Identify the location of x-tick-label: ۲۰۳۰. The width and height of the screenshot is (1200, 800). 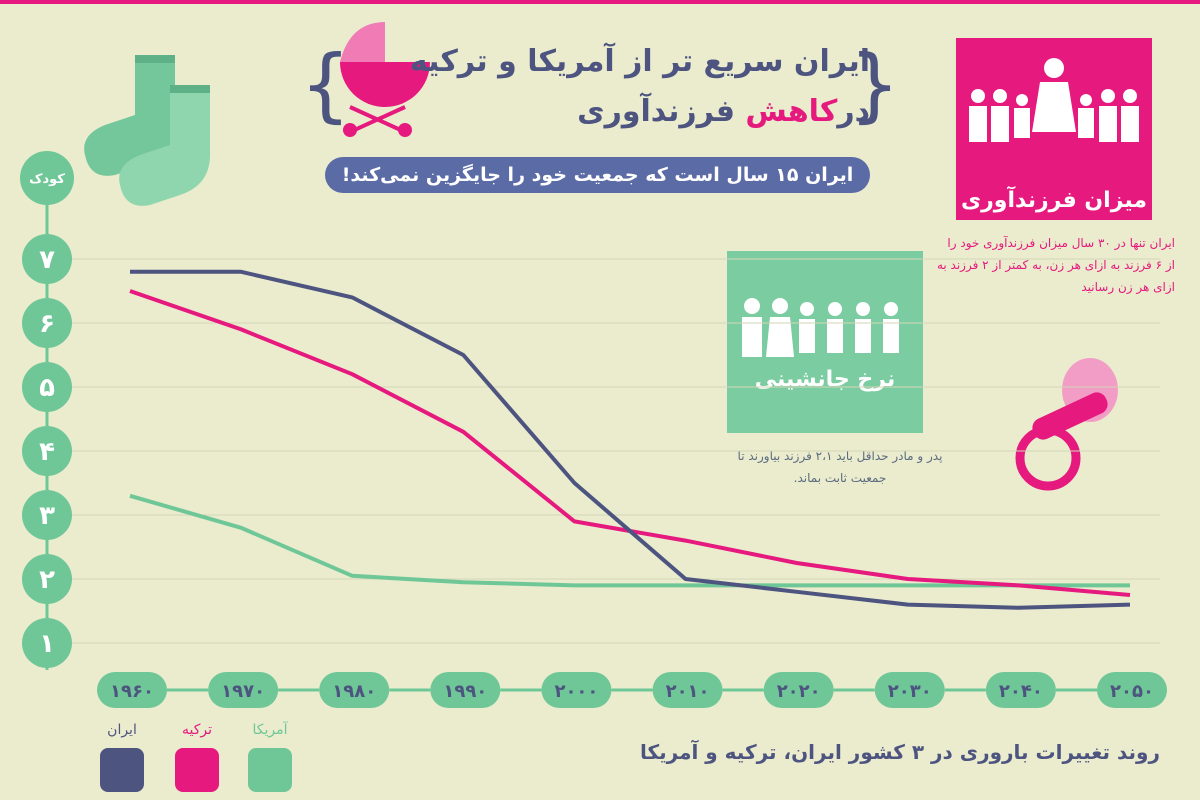
(910, 691).